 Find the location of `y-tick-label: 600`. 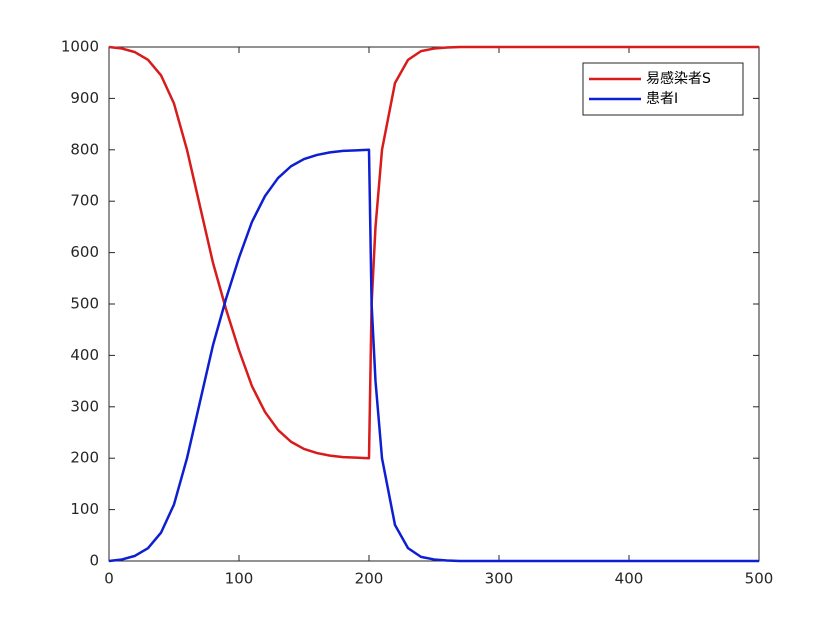

y-tick-label: 600 is located at coordinates (84, 252).